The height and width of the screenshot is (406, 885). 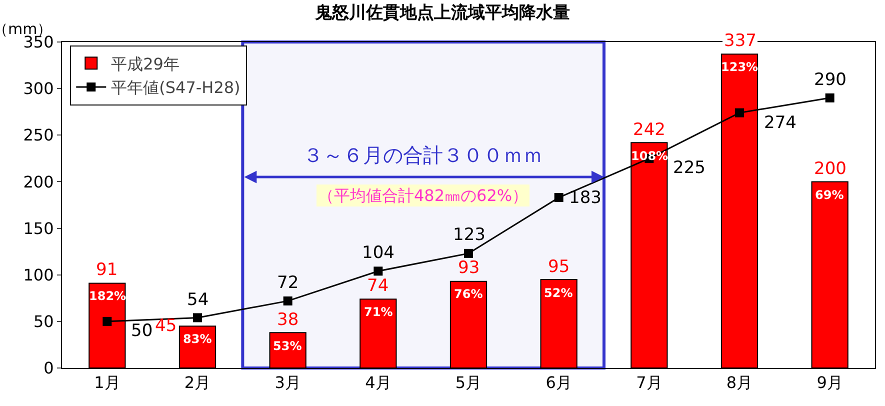 What do you see at coordinates (468, 382) in the screenshot?
I see `x-tick-label: 5月` at bounding box center [468, 382].